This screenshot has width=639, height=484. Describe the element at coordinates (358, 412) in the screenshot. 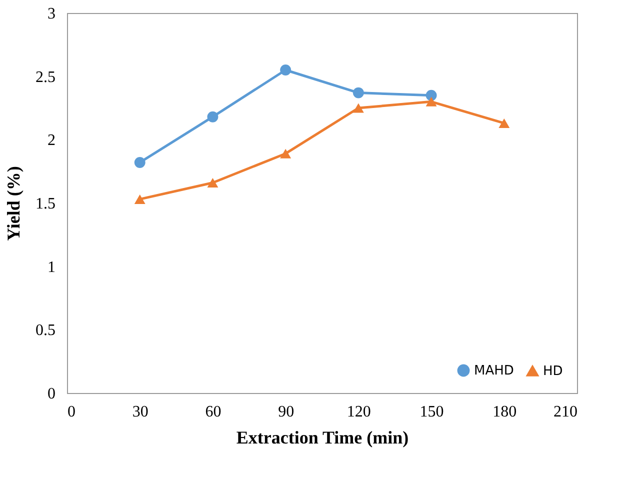

I see `x-tick-label: 120` at that location.